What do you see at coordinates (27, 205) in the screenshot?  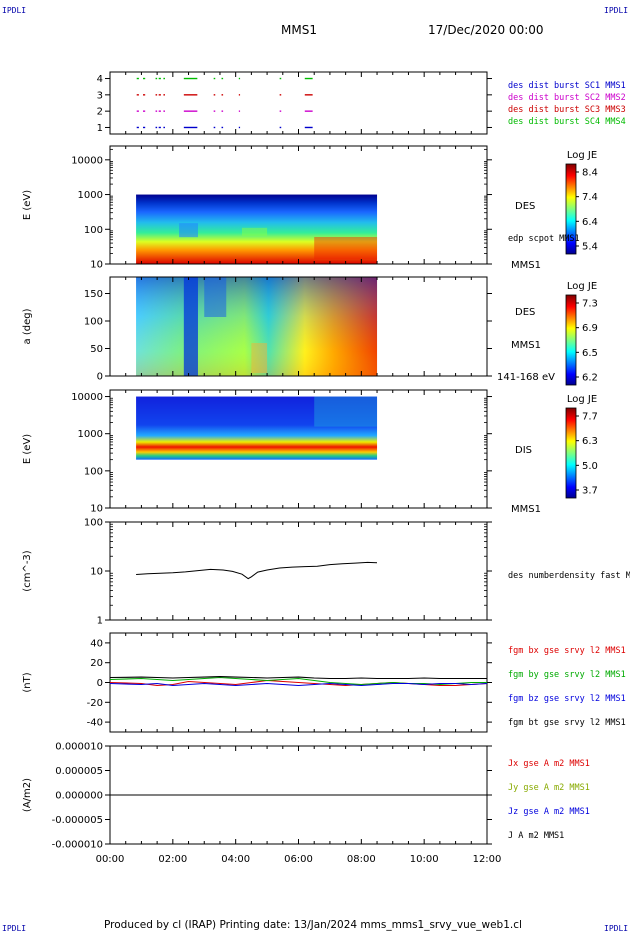 I see `des-energy-panel-ylabel: E (eV)` at bounding box center [27, 205].